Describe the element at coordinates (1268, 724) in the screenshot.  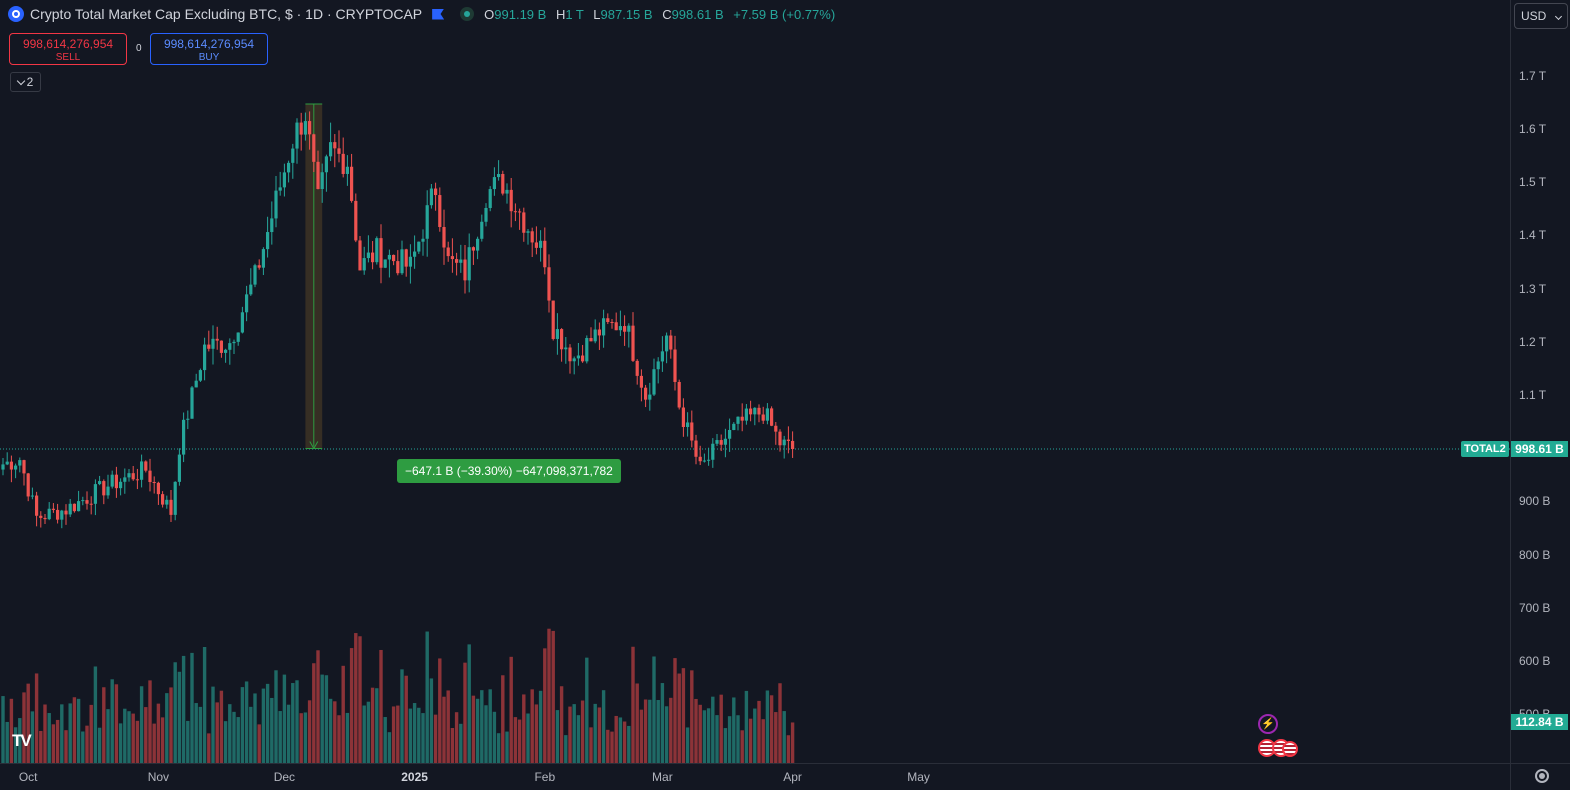
I see `lightning-event-icon: ⚡` at that location.